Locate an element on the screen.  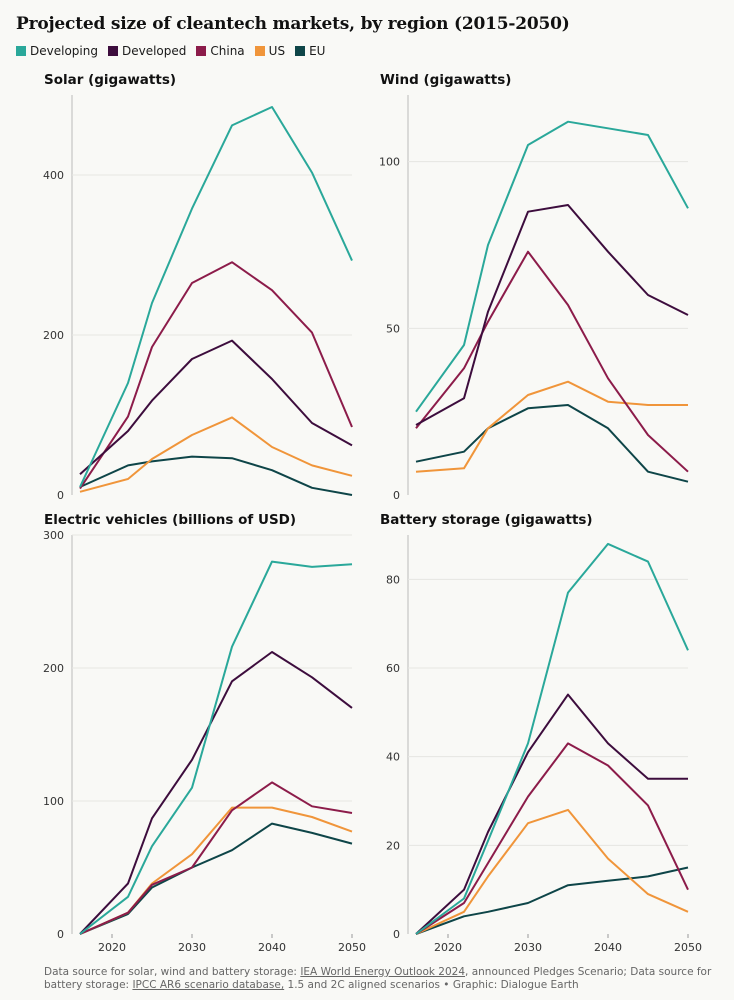
panel-title: Battery storage (gigawatts) is located at coordinates (486, 520).